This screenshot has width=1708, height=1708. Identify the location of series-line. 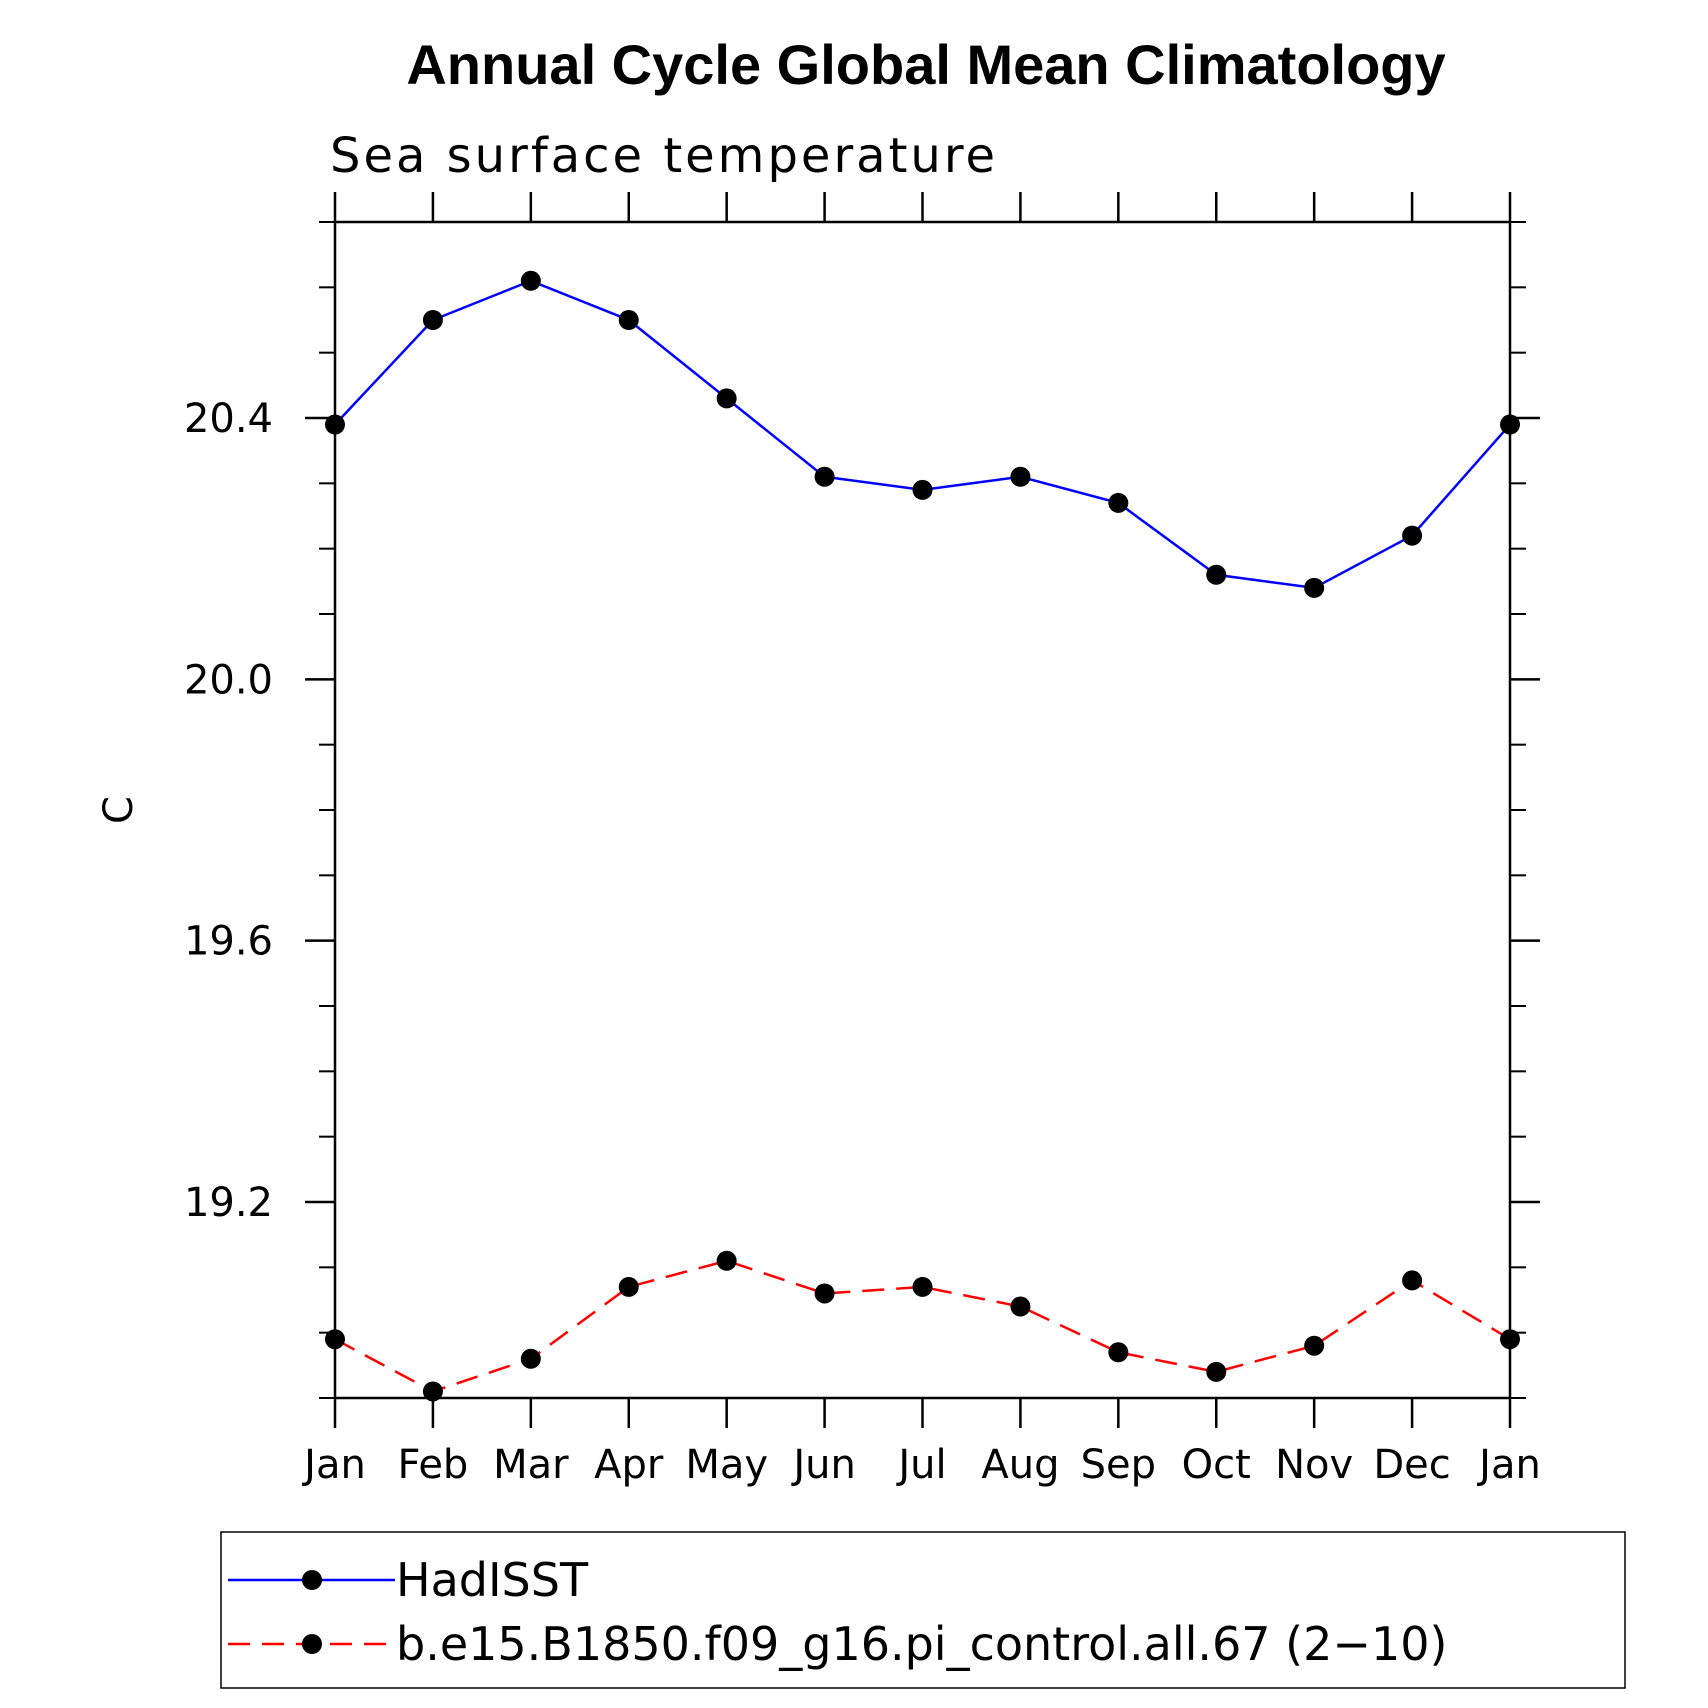
(922, 434).